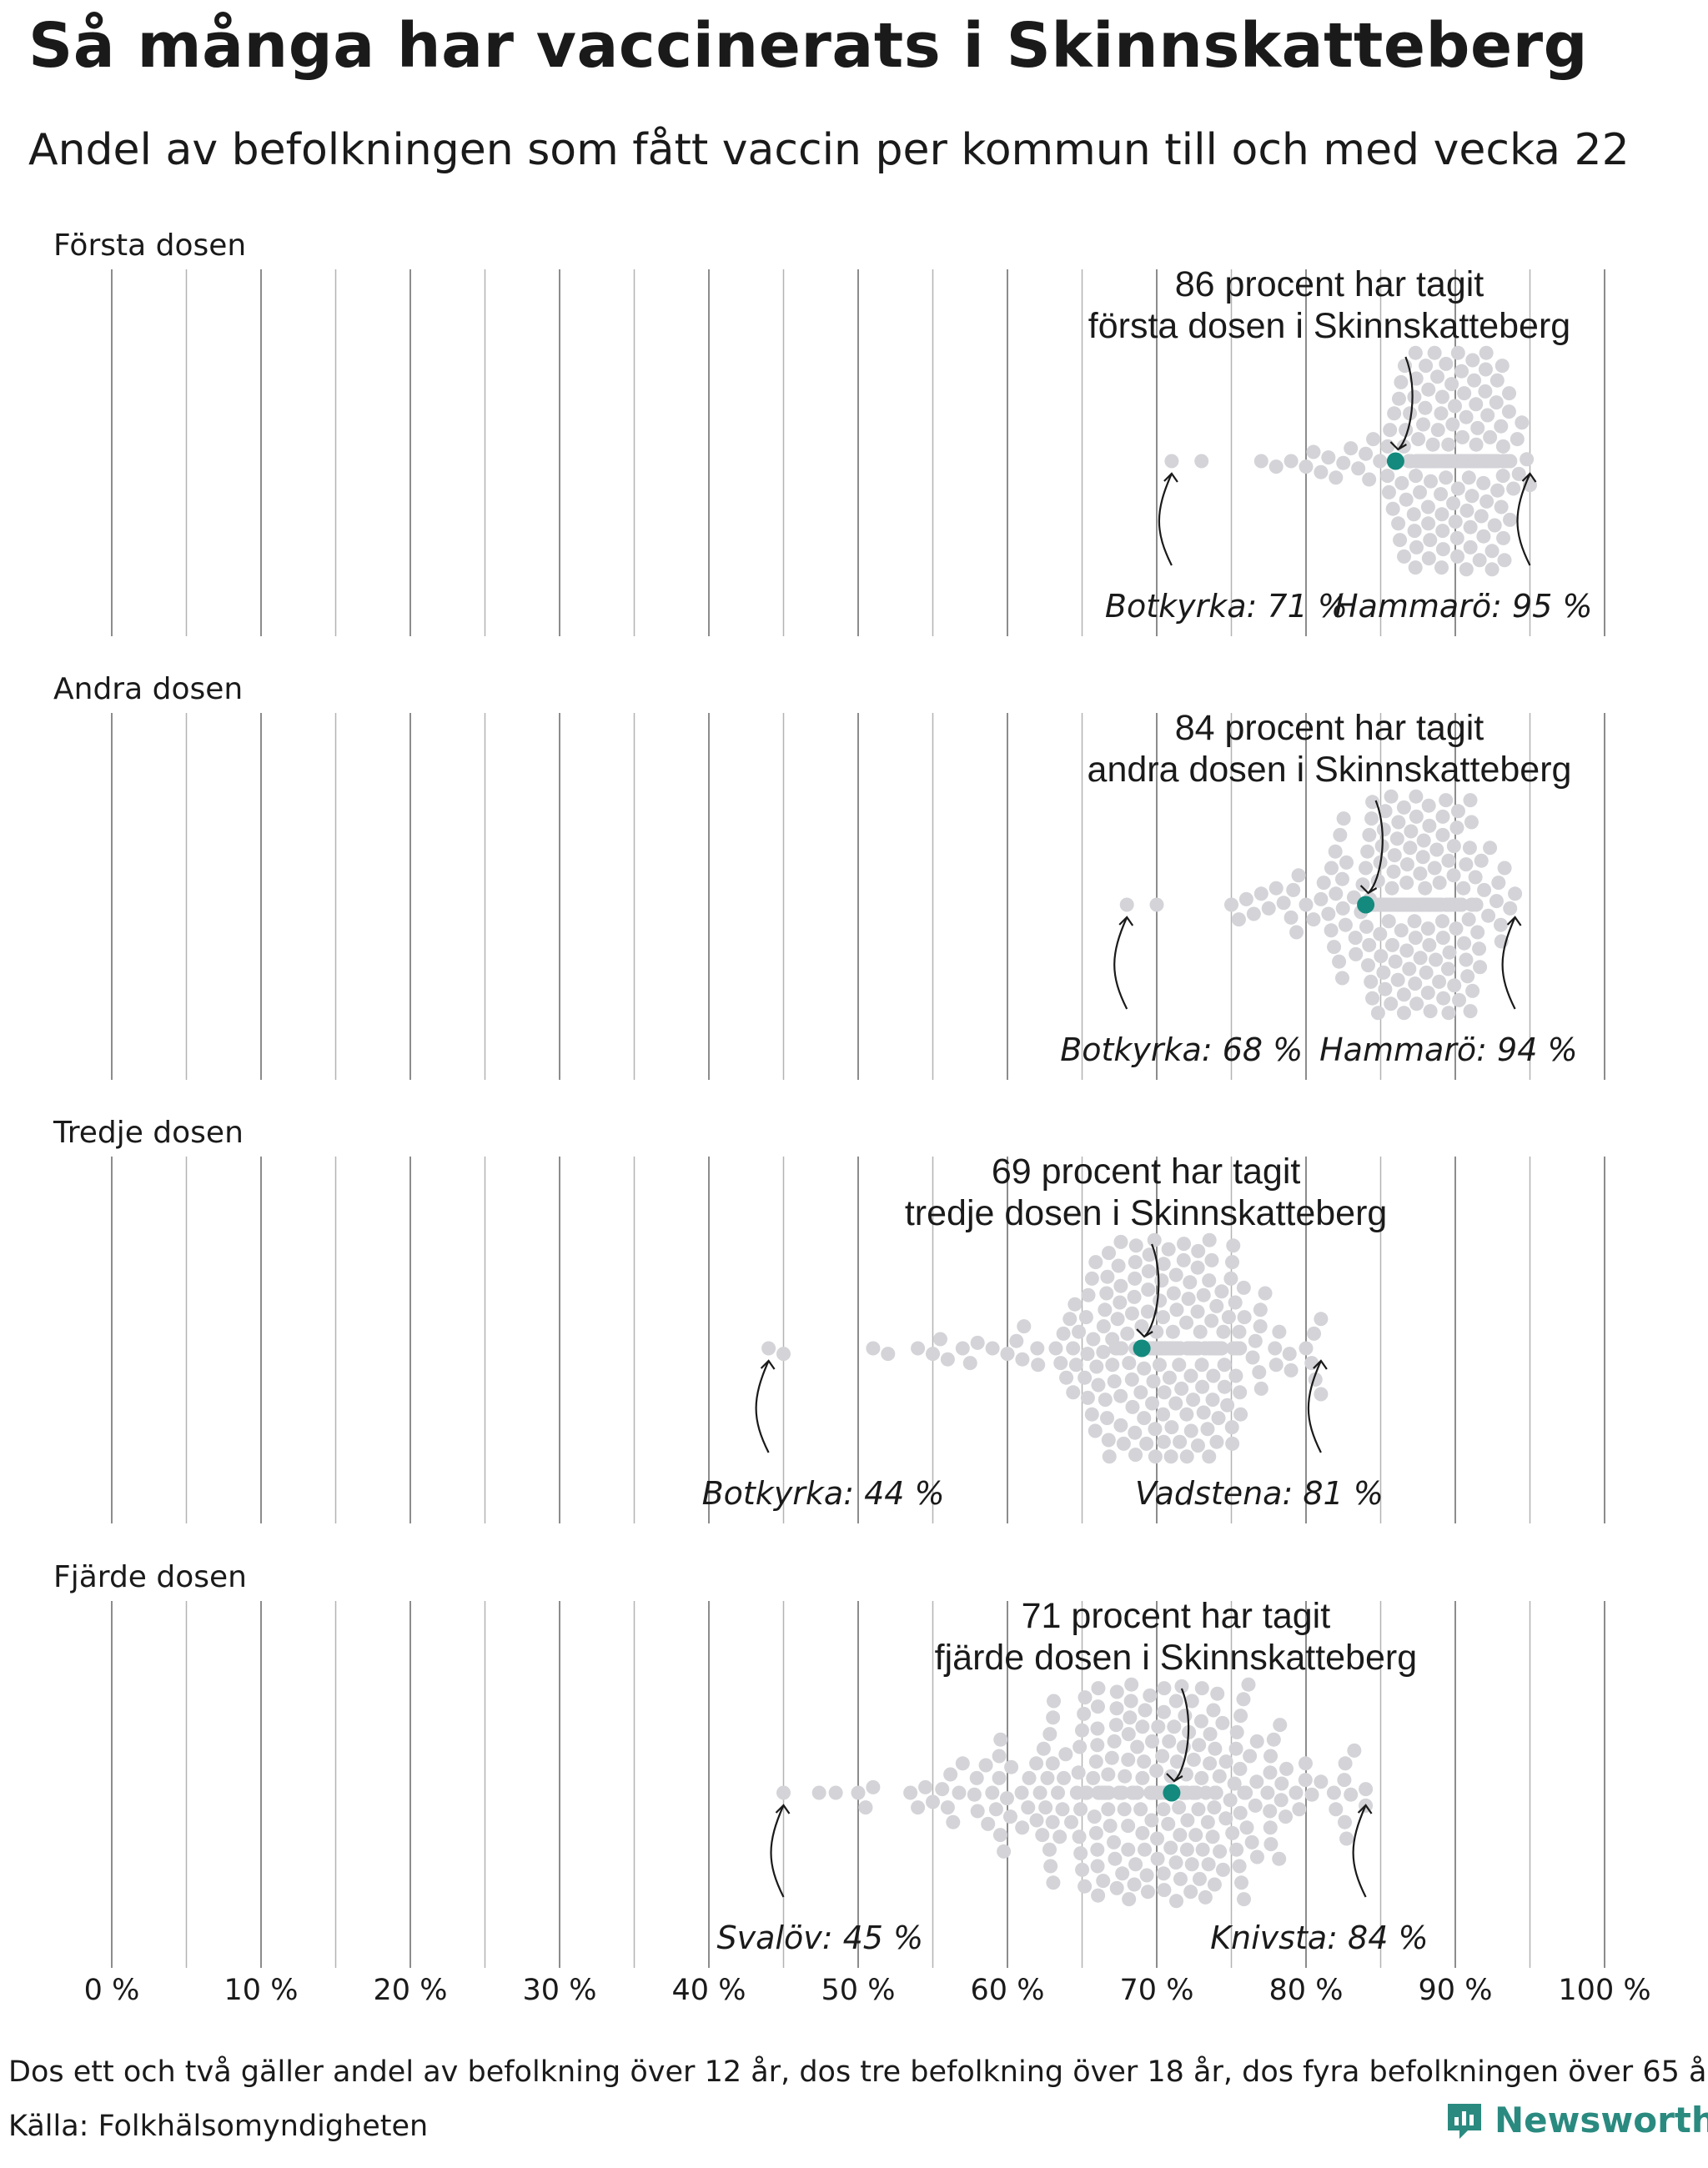 This screenshot has width=1708, height=2168. What do you see at coordinates (1576, 2120) in the screenshot?
I see `brand-logo: Newsworthy` at bounding box center [1576, 2120].